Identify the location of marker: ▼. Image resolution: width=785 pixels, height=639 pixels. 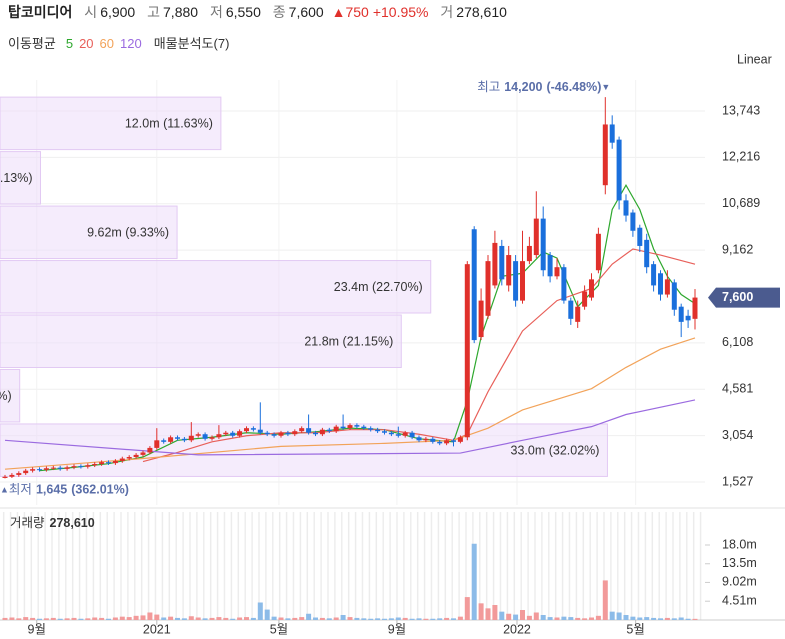
(605, 88).